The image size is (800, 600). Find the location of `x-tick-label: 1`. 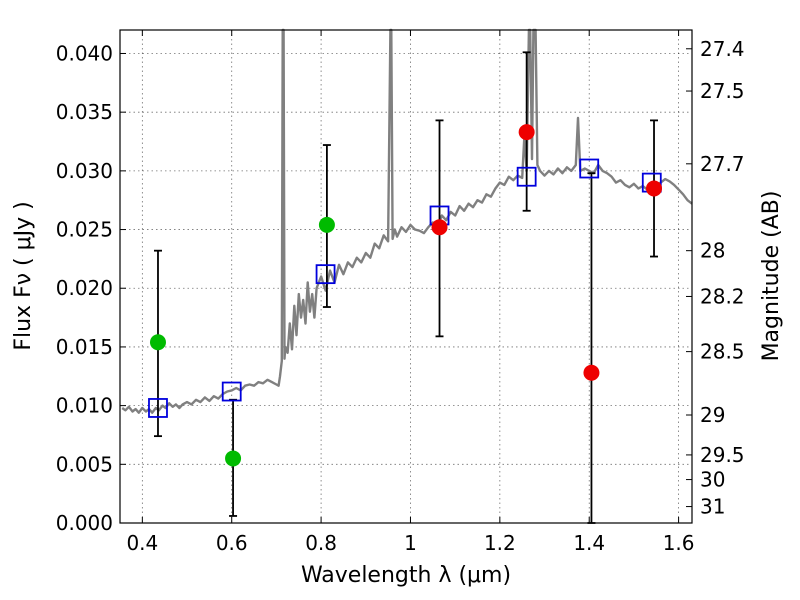

x-tick-label: 1 is located at coordinates (410, 543).